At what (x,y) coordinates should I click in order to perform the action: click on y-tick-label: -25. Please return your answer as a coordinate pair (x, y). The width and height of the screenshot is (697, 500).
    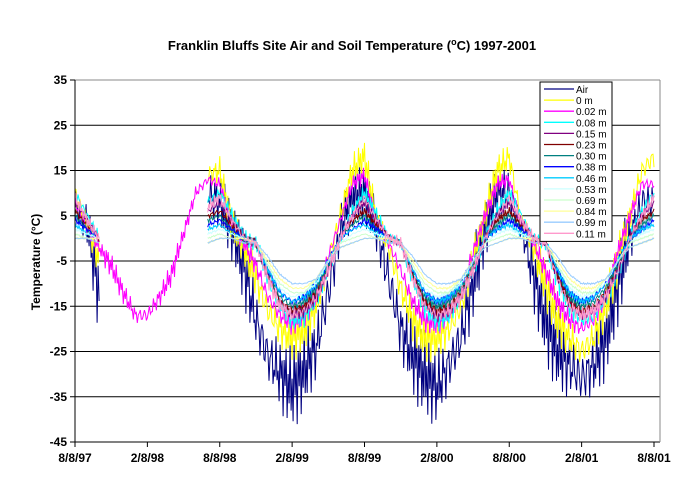
    Looking at the image, I should click on (59, 352).